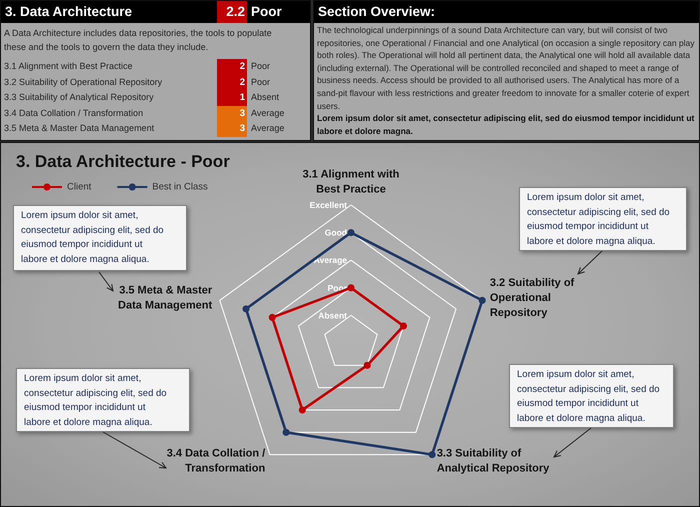 The width and height of the screenshot is (700, 507). Describe the element at coordinates (377, 11) in the screenshot. I see `text: Section Overview:` at that location.